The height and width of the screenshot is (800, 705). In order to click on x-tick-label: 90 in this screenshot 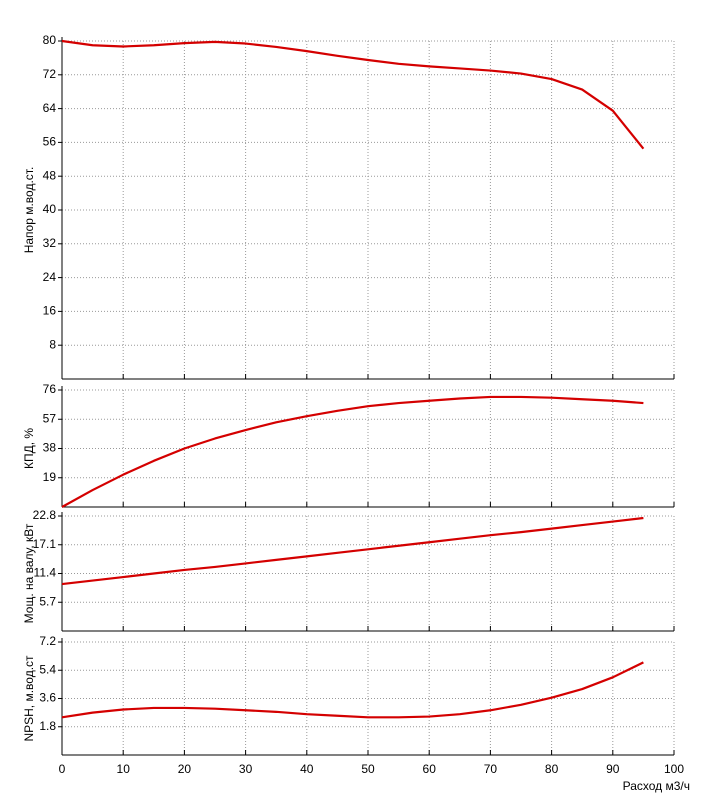, I will do `click(613, 769)`.